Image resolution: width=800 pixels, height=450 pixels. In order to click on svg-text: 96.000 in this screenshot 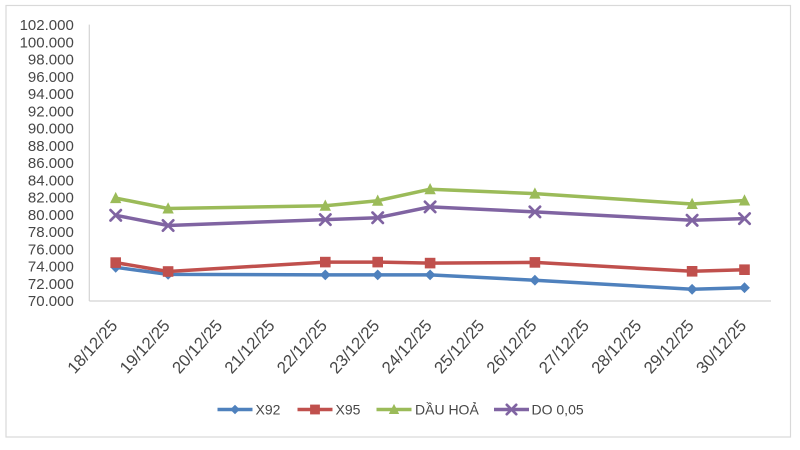, I will do `click(51, 77)`.